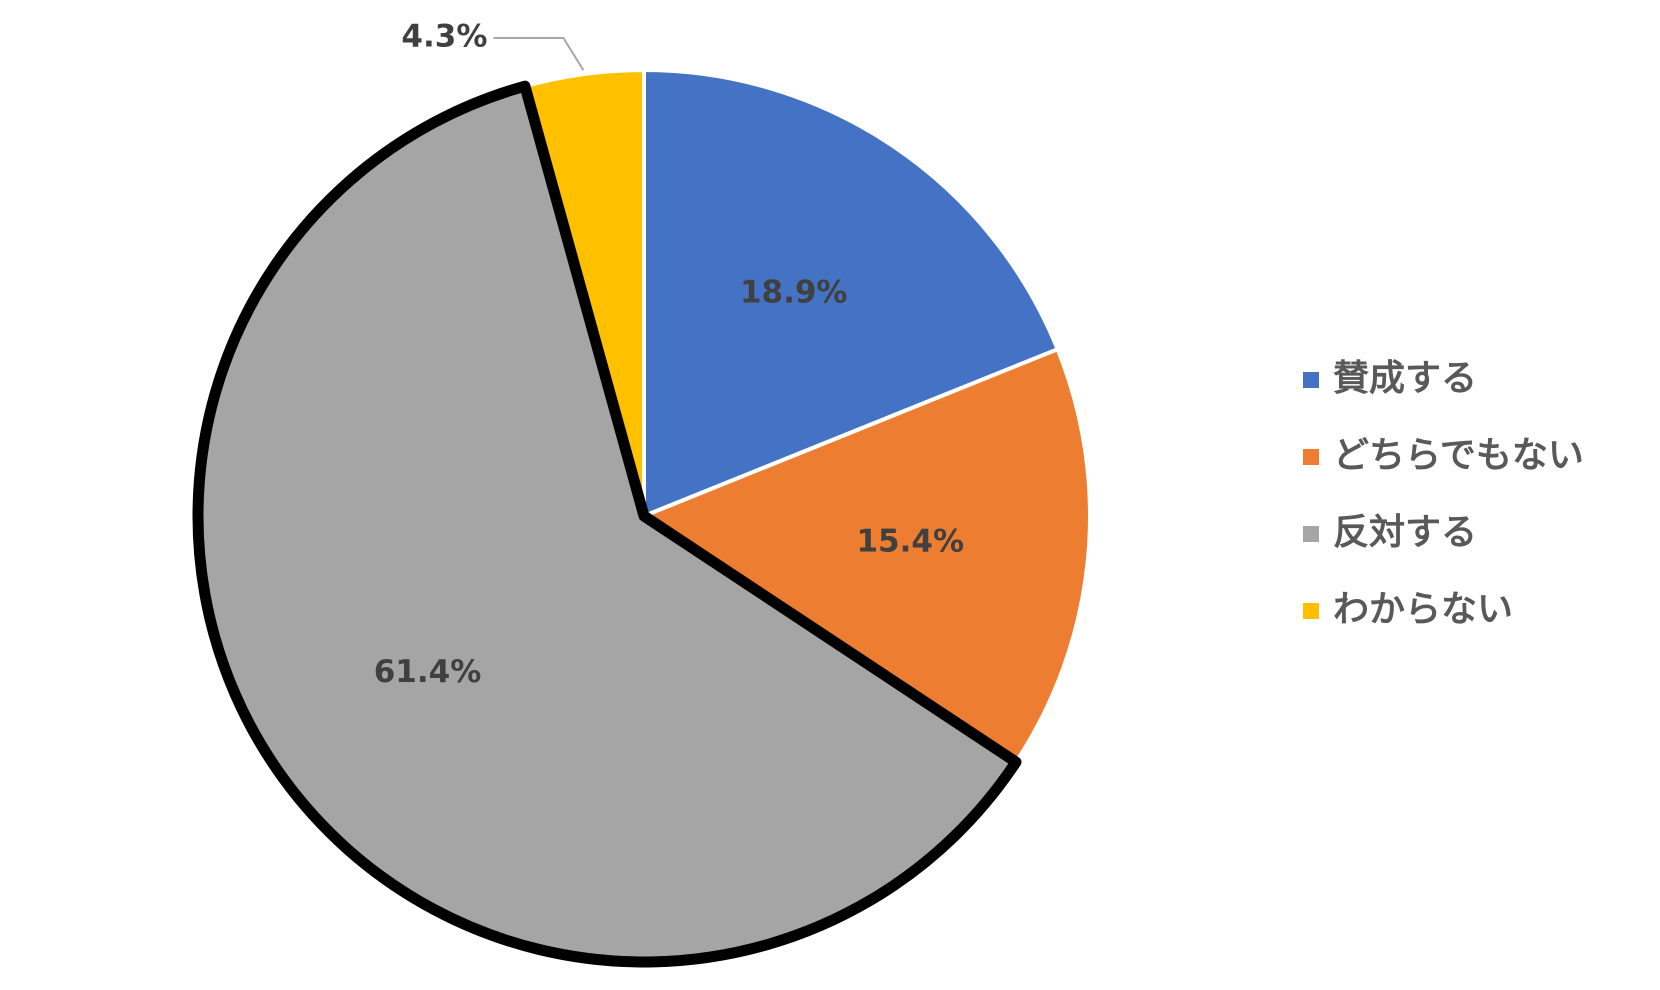  Describe the element at coordinates (444, 37) in the screenshot. I see `value-label: 4.3%` at that location.